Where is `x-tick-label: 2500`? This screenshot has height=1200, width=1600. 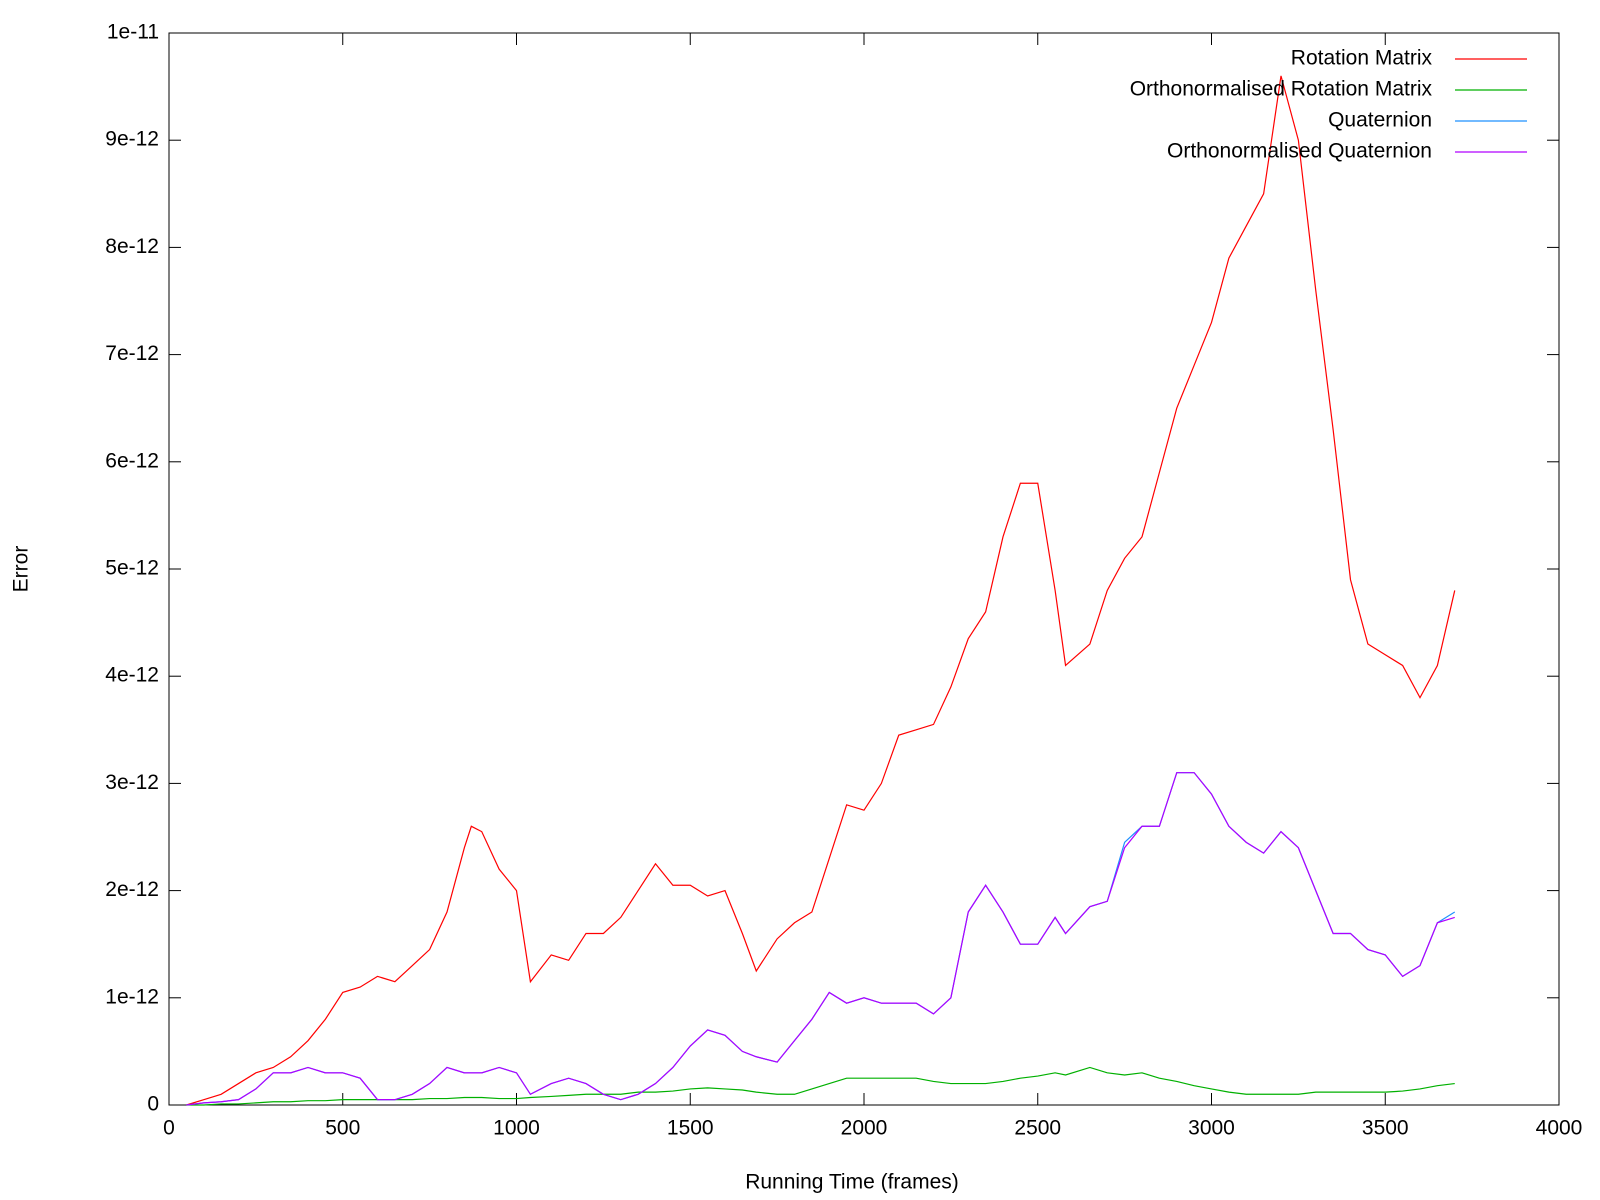
x-tick-label: 2500 is located at coordinates (1037, 1128).